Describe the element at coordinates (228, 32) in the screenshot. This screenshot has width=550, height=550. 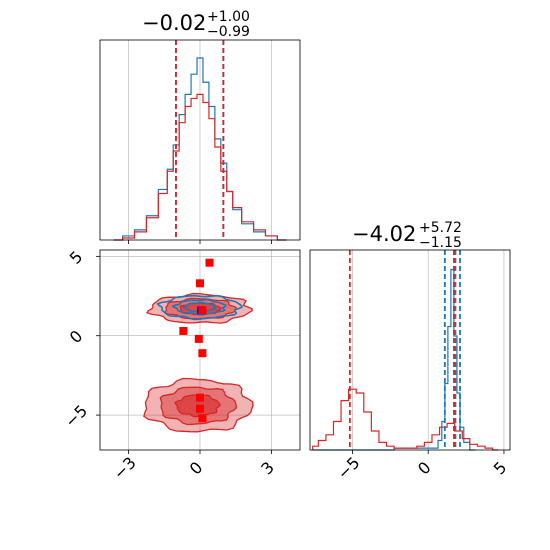
I see `title-x-minus: −0.99` at that location.